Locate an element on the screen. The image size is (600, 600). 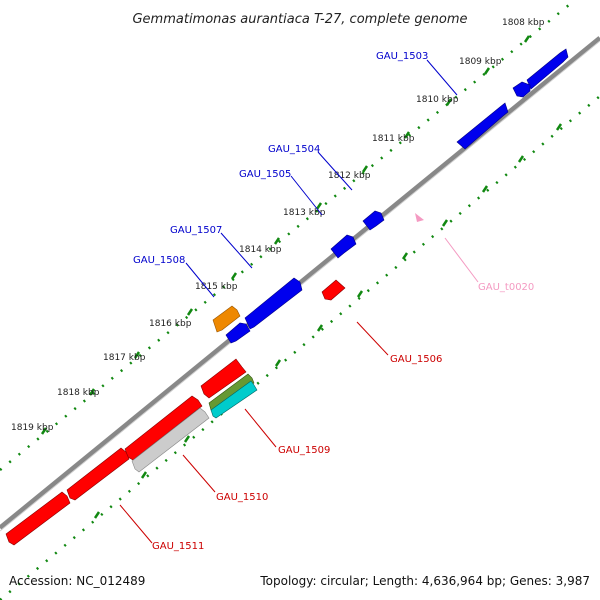
gene-label: GAU_1504 is located at coordinates (294, 149).